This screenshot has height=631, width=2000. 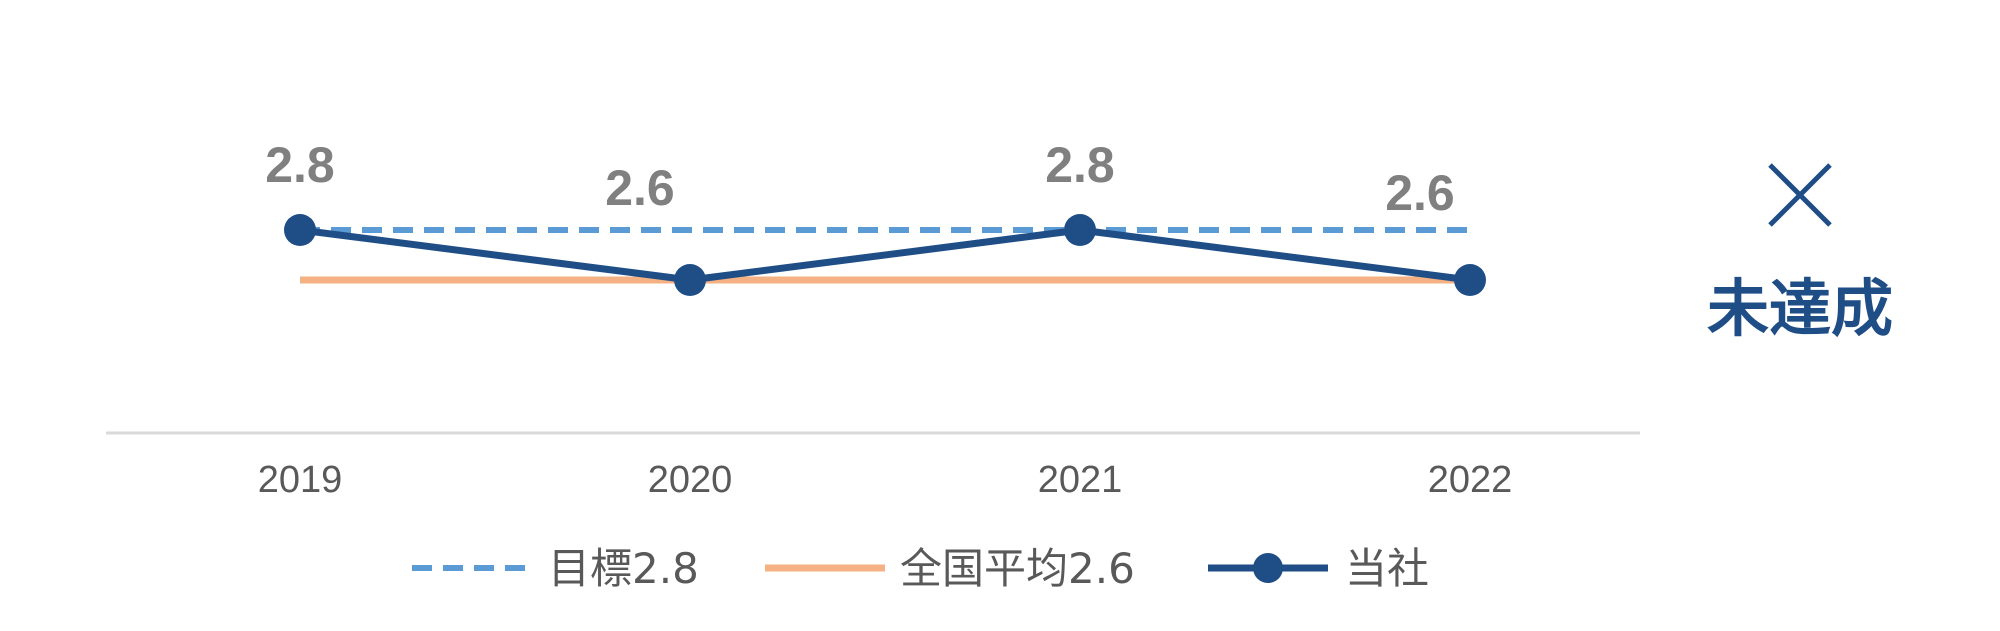 I want to click on status-label: 未達成, so click(x=1799, y=308).